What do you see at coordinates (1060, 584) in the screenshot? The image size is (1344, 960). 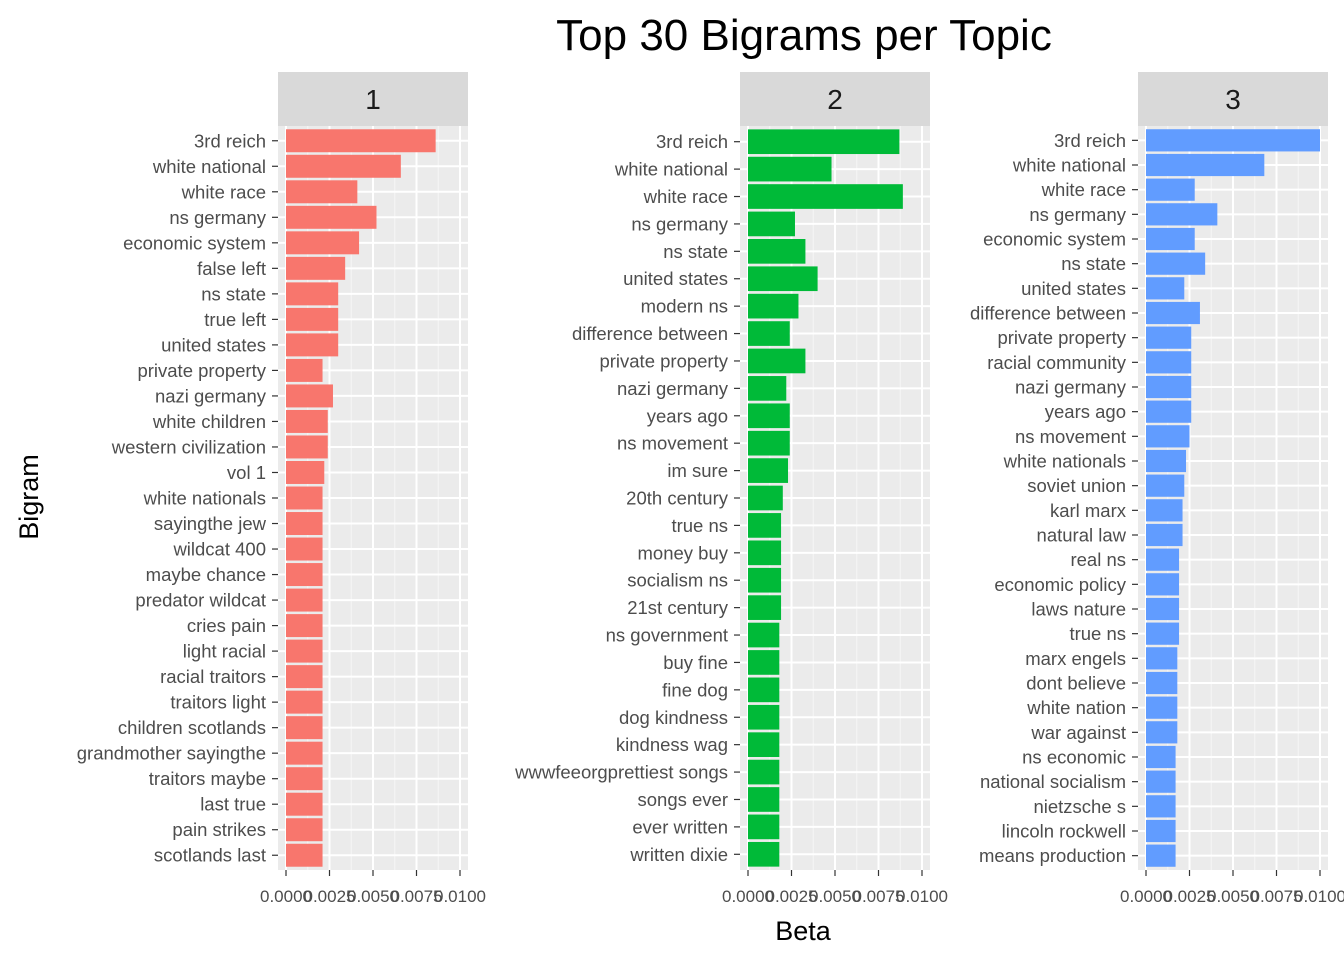 I see `category-label: economic policy` at bounding box center [1060, 584].